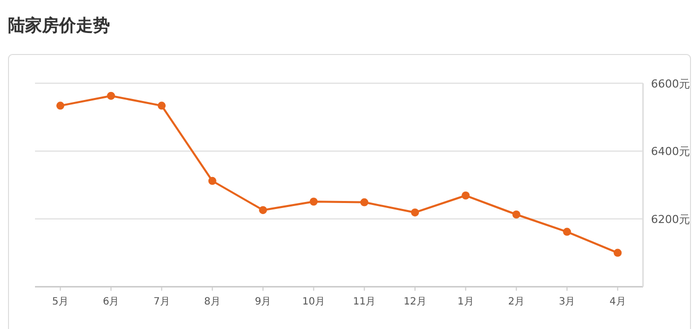 The width and height of the screenshot is (698, 329). Describe the element at coordinates (465, 302) in the screenshot. I see `x-tick-label: 1月` at that location.